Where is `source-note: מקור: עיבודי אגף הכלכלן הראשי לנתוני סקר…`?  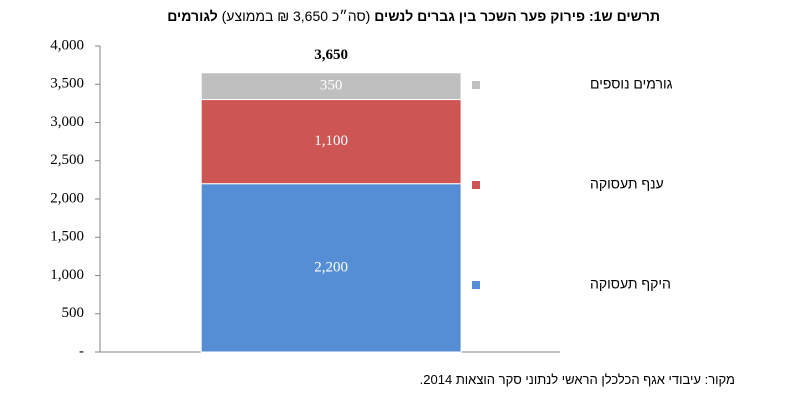 source-note: מקור: עיבודי אגף הכלכלן הראשי לנתוני סקר… is located at coordinates (577, 379).